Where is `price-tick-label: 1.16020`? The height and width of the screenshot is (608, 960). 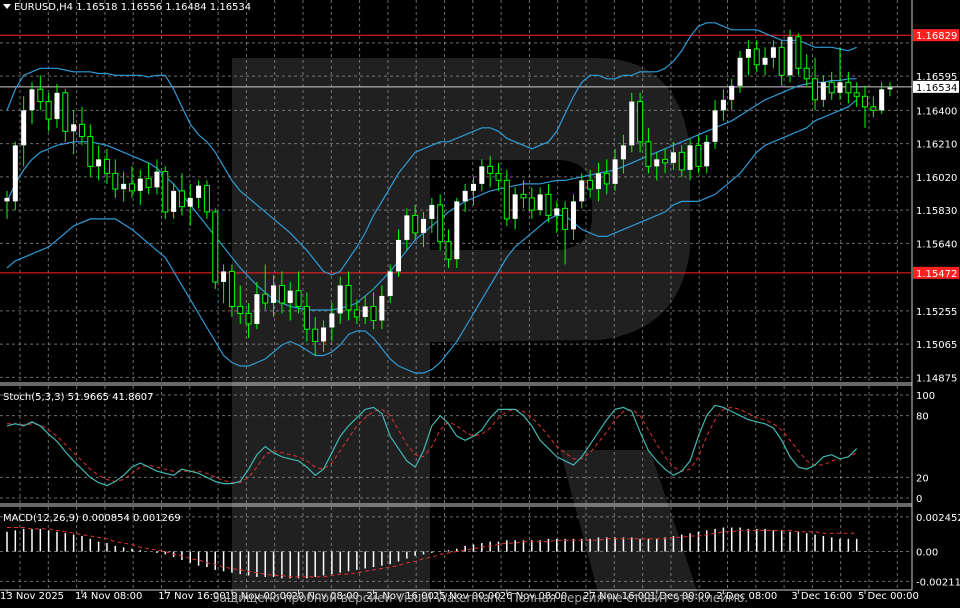
price-tick-label: 1.16020 is located at coordinates (936, 178).